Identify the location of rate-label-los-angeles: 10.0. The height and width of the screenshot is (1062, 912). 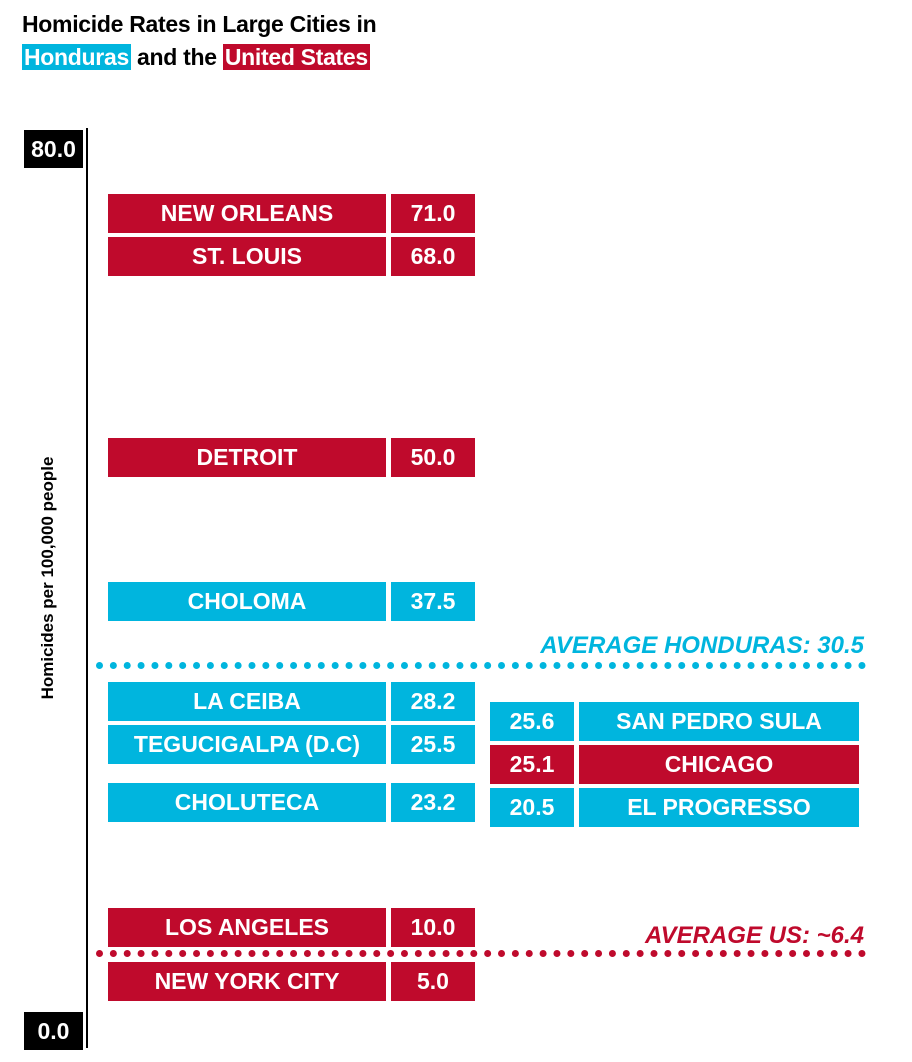
(433, 927).